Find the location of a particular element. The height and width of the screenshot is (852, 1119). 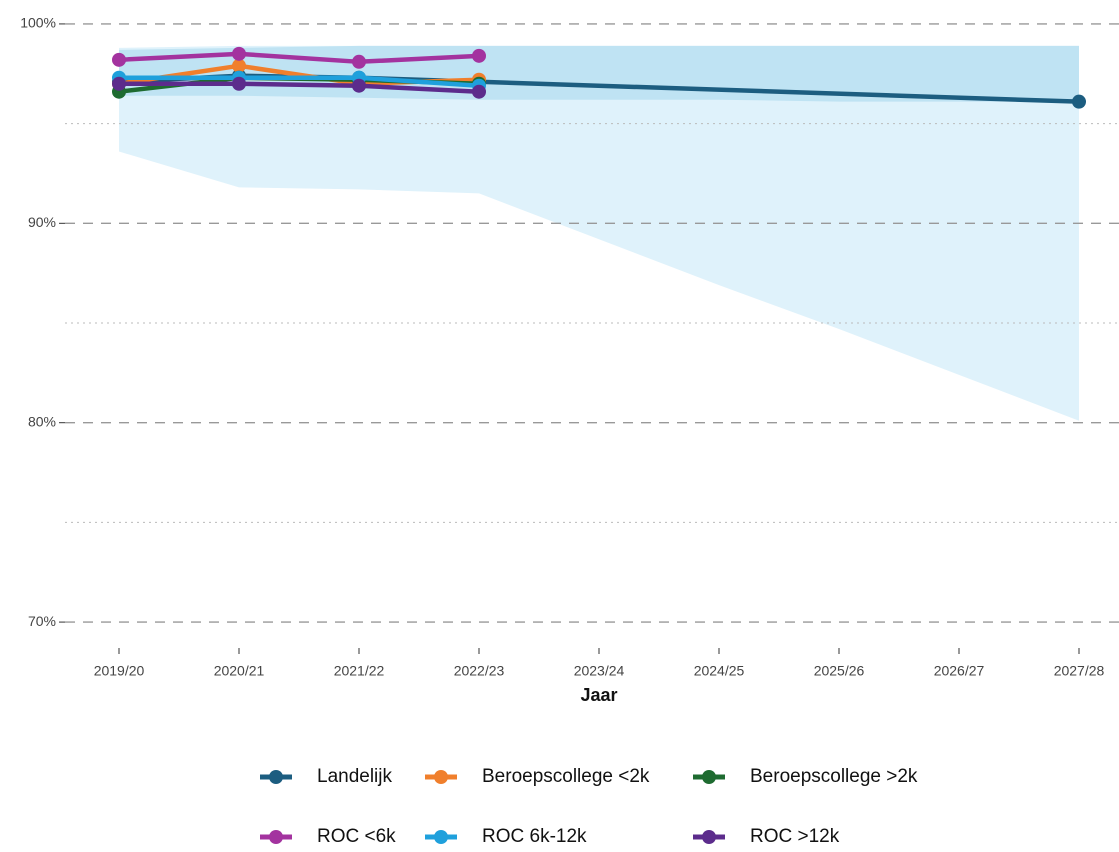

x-tick-label: 2025/26 is located at coordinates (839, 671).